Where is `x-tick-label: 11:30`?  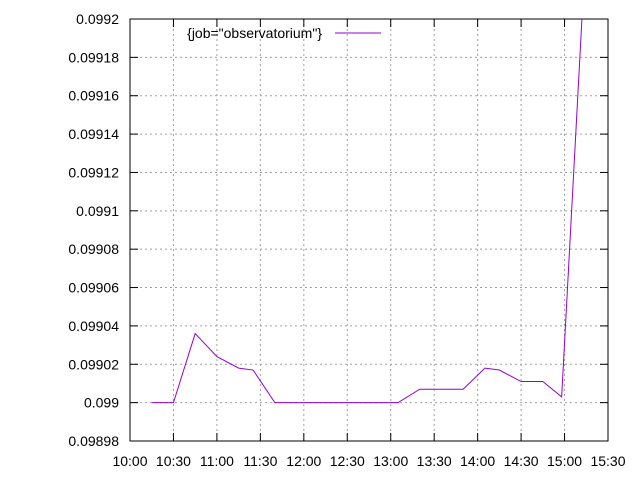
x-tick-label: 11:30 is located at coordinates (260, 461).